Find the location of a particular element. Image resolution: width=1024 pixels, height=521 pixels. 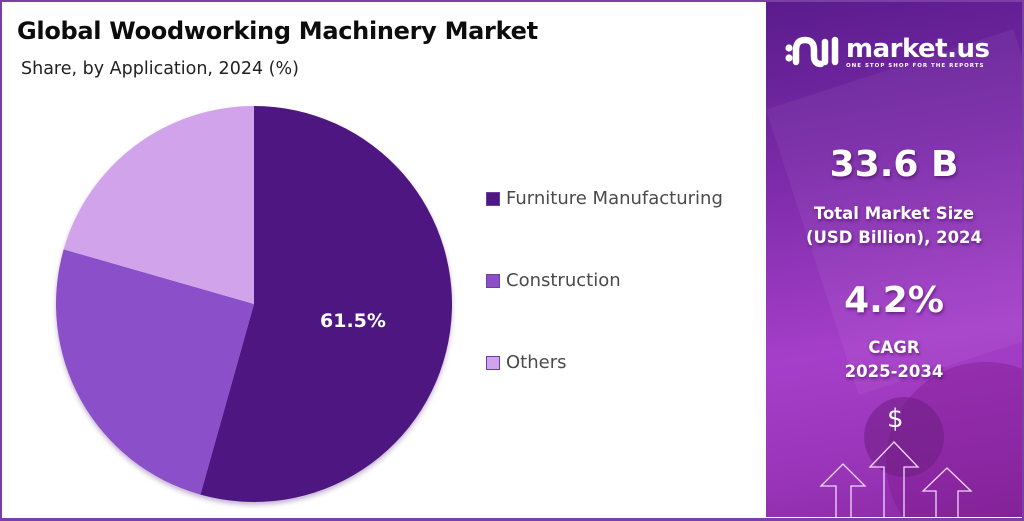

pie-slice-others is located at coordinates (159, 205).